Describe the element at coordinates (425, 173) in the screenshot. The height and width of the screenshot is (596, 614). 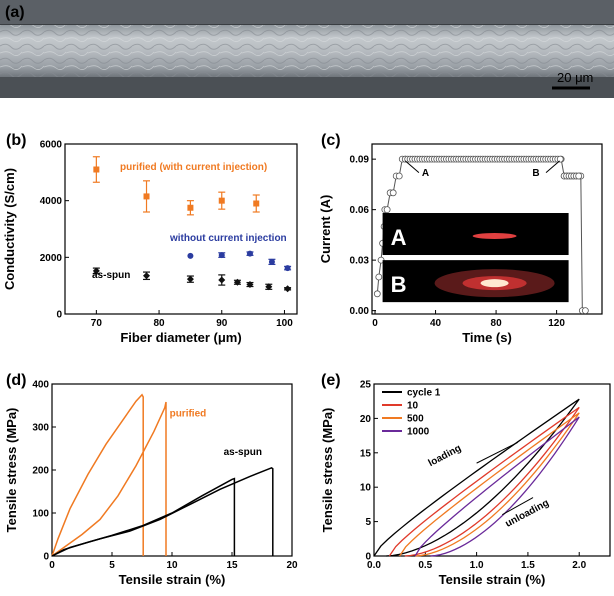
I see `annotation-a: A` at that location.